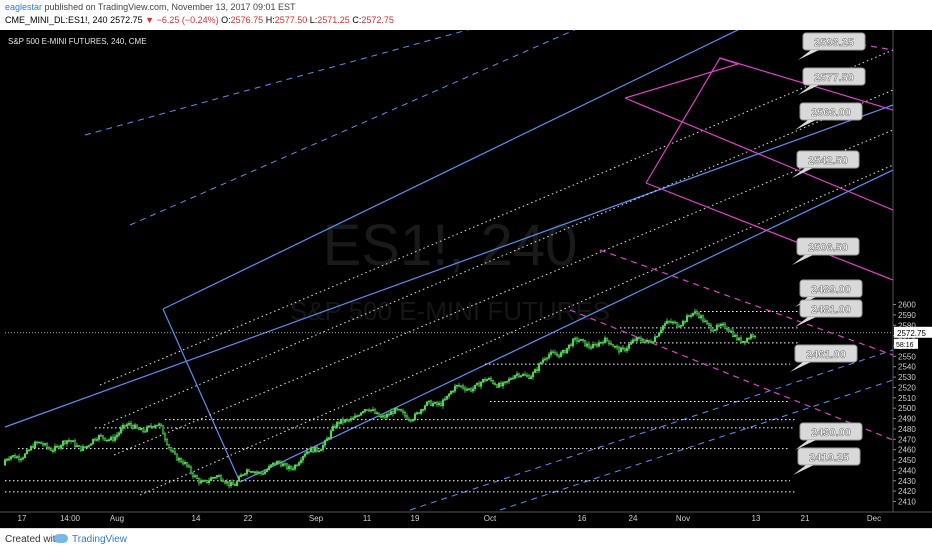 The width and height of the screenshot is (932, 551). I want to click on tradingview-brand: TradingView, so click(100, 539).